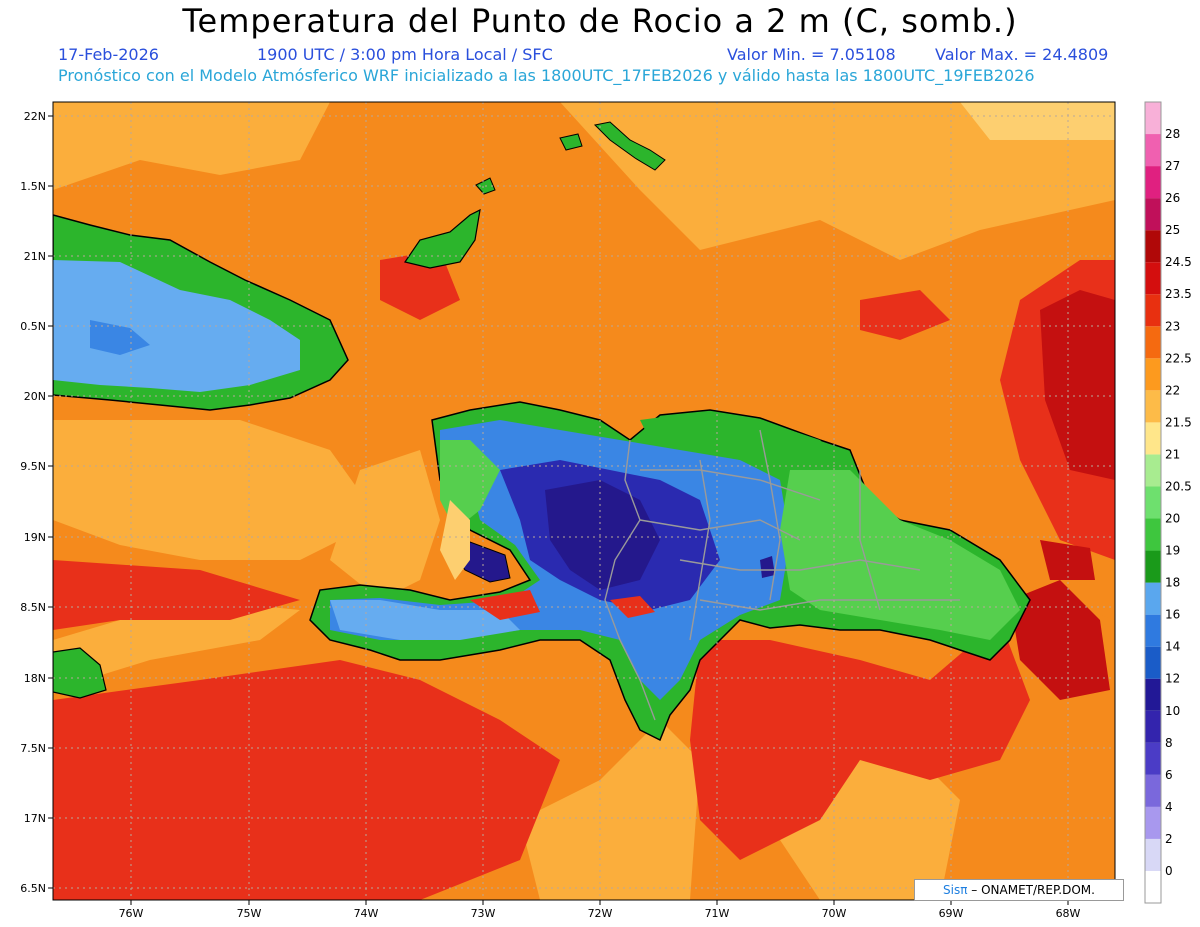  I want to click on colorbar-label: 6, so click(1169, 775).